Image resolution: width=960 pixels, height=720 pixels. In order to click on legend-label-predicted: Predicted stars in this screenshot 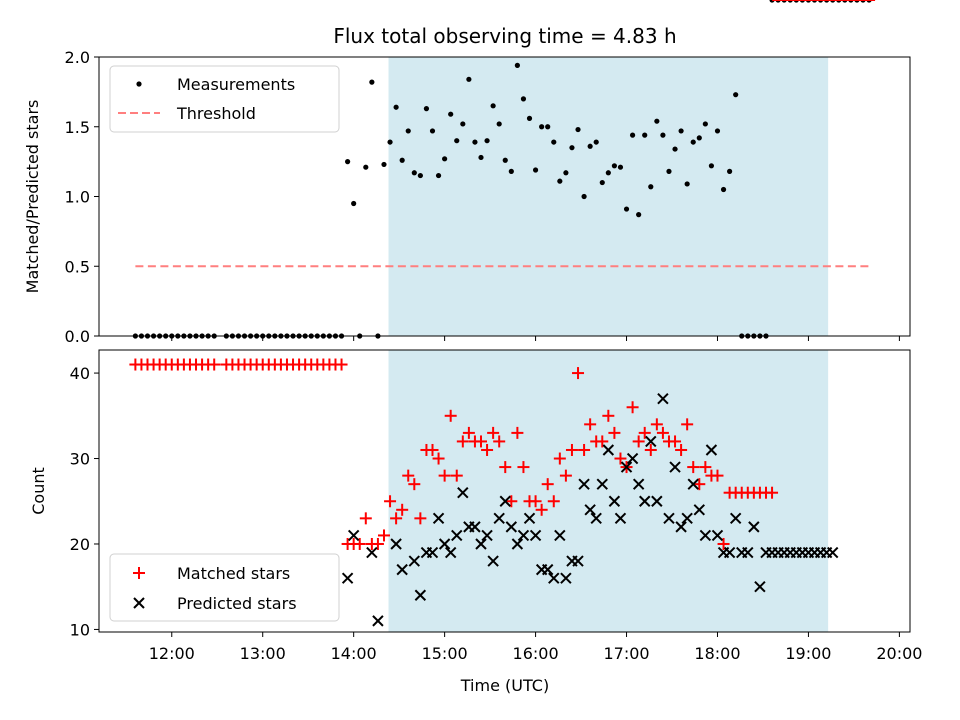, I will do `click(237, 603)`.